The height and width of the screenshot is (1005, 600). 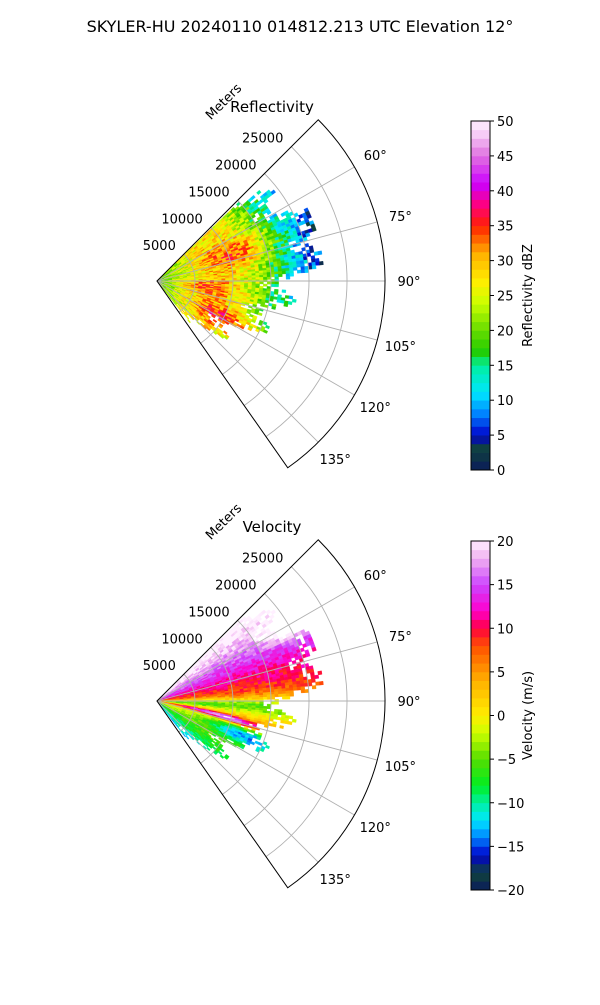 What do you see at coordinates (208, 192) in the screenshot?
I see `reflectivity-range-tick-label: 15000` at bounding box center [208, 192].